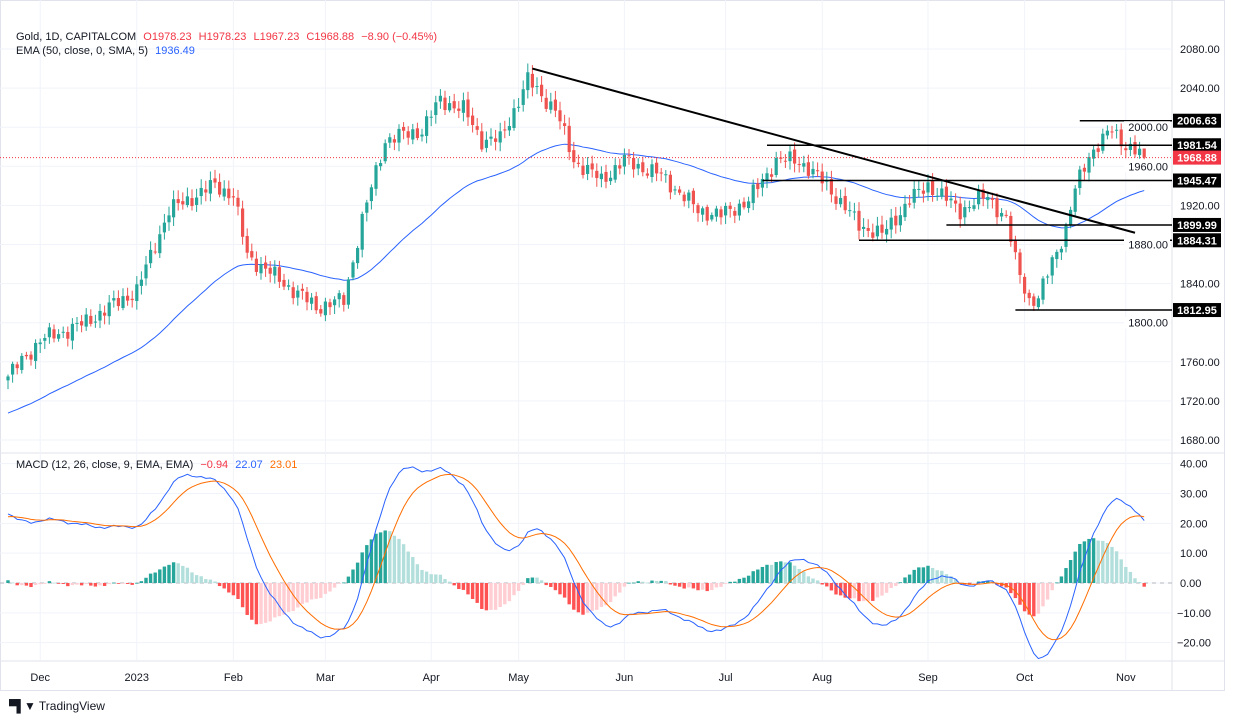 This screenshot has height=722, width=1234. Describe the element at coordinates (40, 678) in the screenshot. I see `time-tick-label: Dec` at that location.